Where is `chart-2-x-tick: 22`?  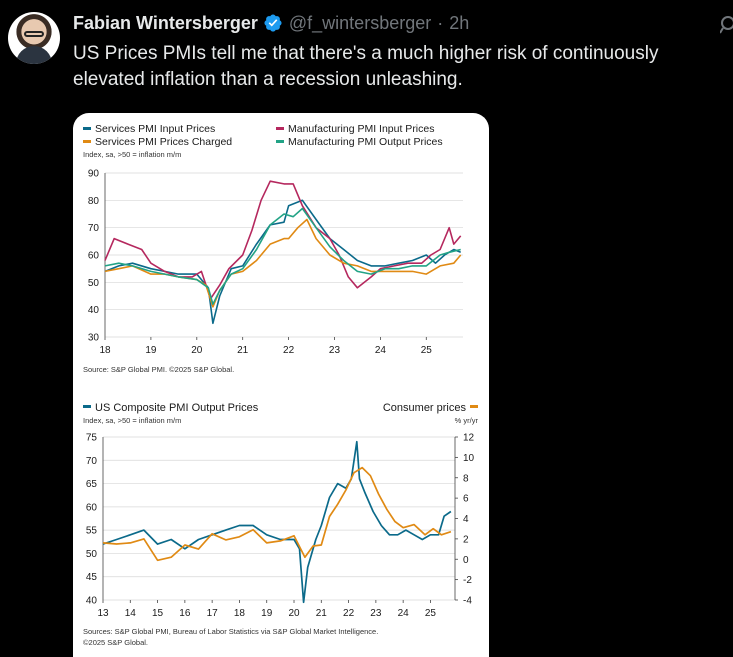 chart-2-x-tick: 22 is located at coordinates (349, 613).